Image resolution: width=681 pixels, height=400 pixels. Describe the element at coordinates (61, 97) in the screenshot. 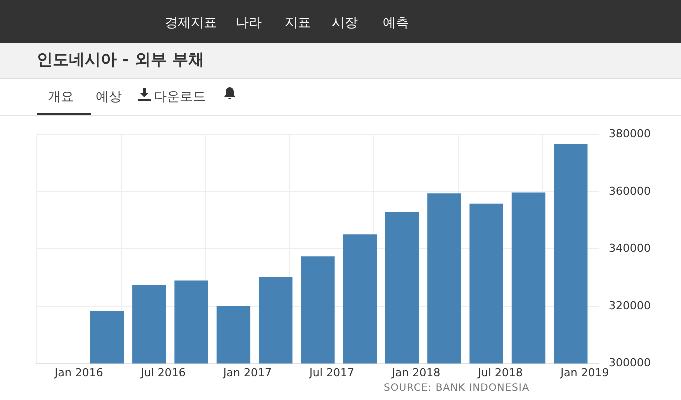

I see `text: 개요` at that location.